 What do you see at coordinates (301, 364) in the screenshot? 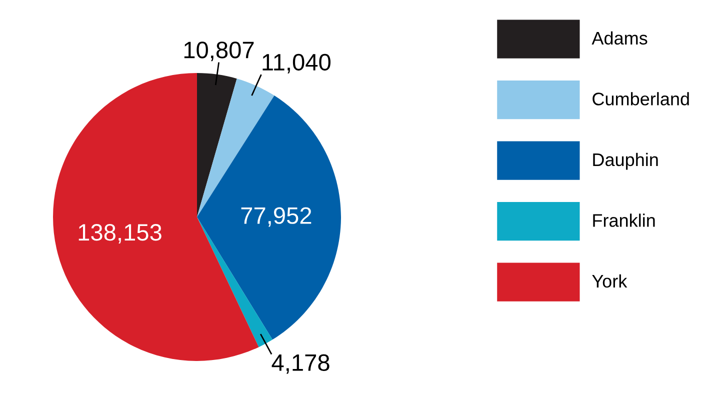
I see `data-label: 4,178` at bounding box center [301, 364].